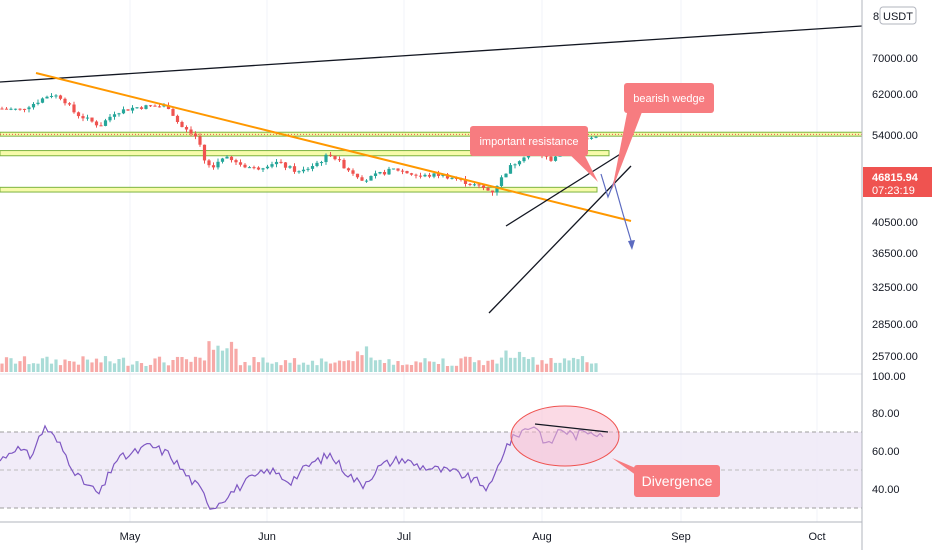 The height and width of the screenshot is (550, 932). I want to click on divergence-ellipse, so click(565, 436).